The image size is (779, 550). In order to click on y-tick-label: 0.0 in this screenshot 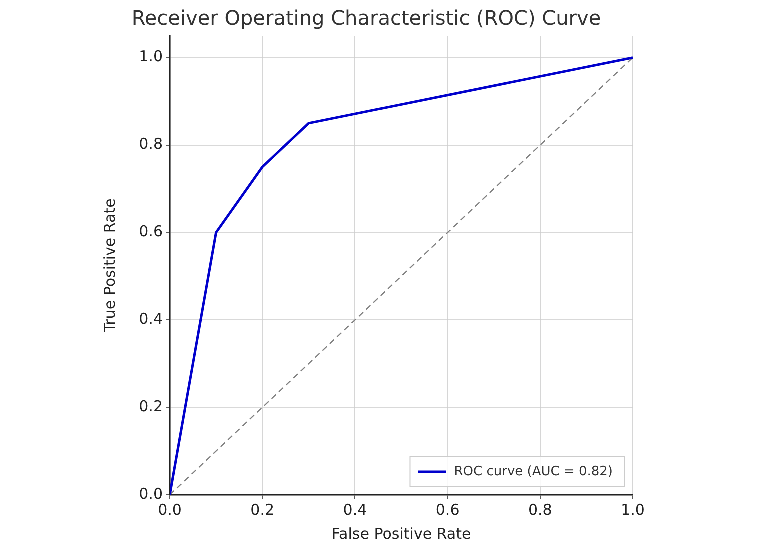, I will do `click(151, 493)`.